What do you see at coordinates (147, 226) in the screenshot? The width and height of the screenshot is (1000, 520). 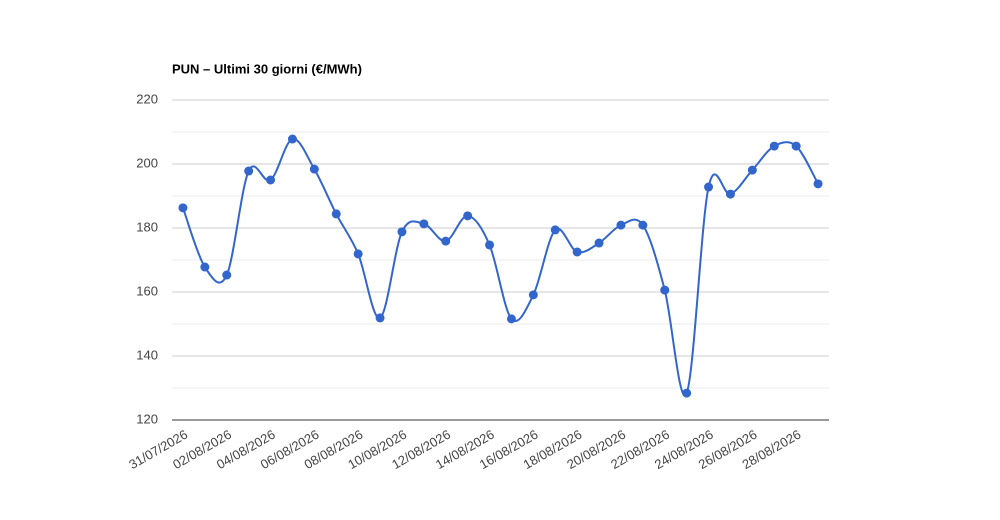 I see `y-tick-label: 180` at bounding box center [147, 226].